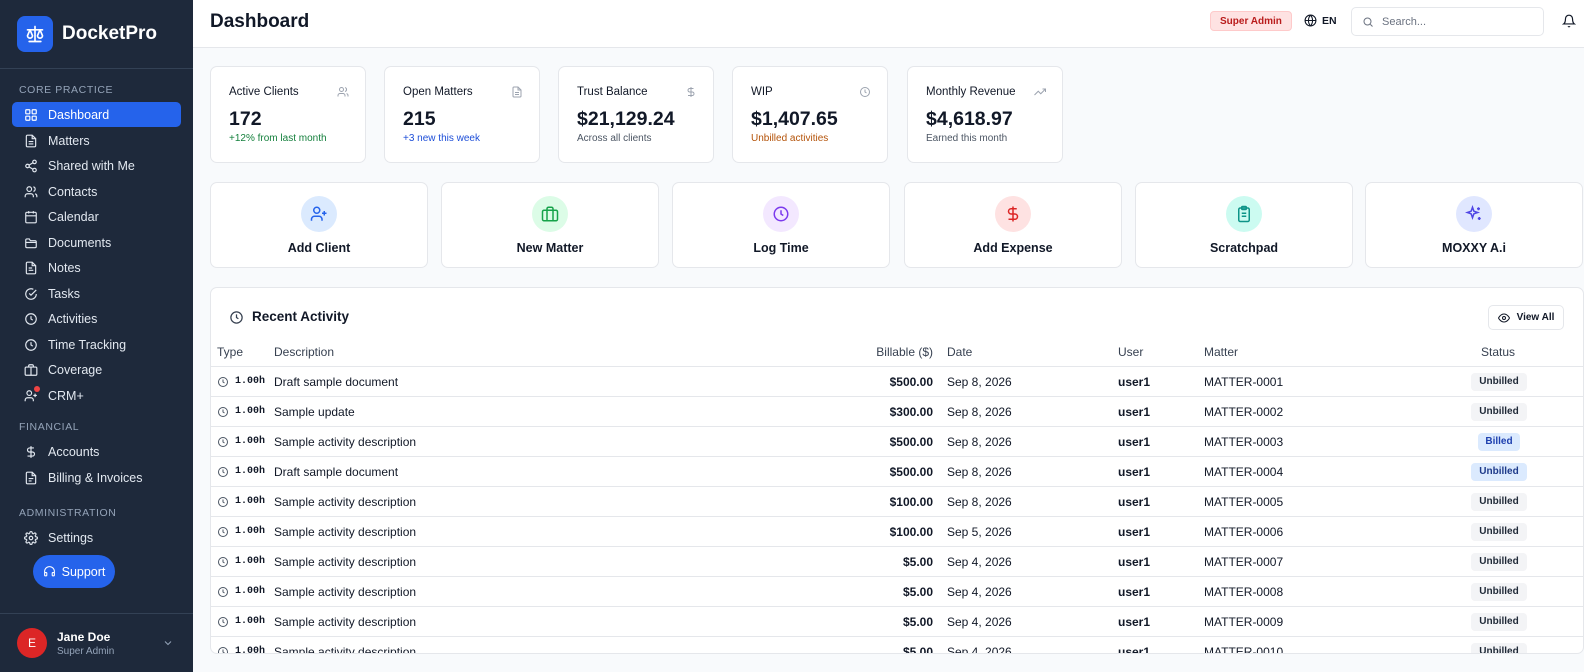  I want to click on sidebar-item-time-tracking: Time Tracking, so click(96, 344).